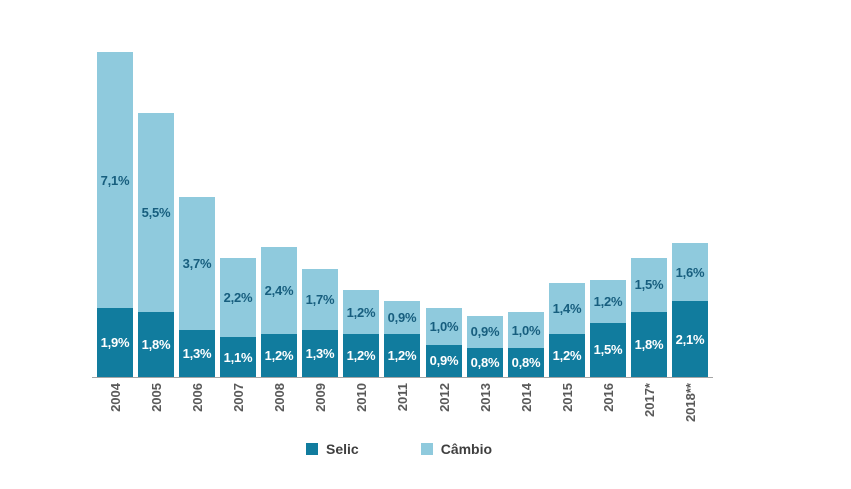  I want to click on bar-segment-c-mbio: 3,7%, so click(197, 263).